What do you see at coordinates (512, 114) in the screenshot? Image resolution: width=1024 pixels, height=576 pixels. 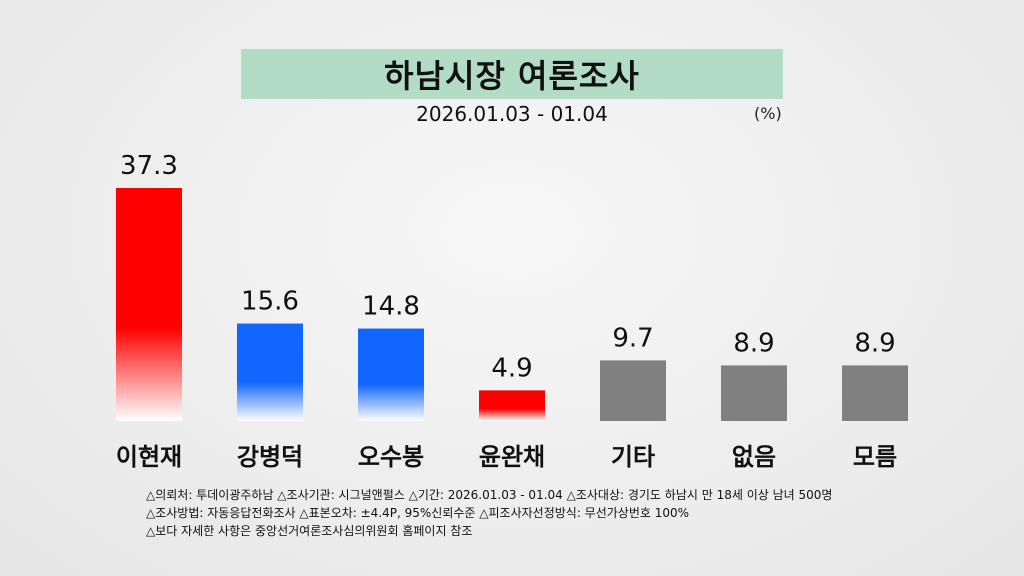 I see `chart-subtitle: 2026.01.03 - 01.04` at bounding box center [512, 114].